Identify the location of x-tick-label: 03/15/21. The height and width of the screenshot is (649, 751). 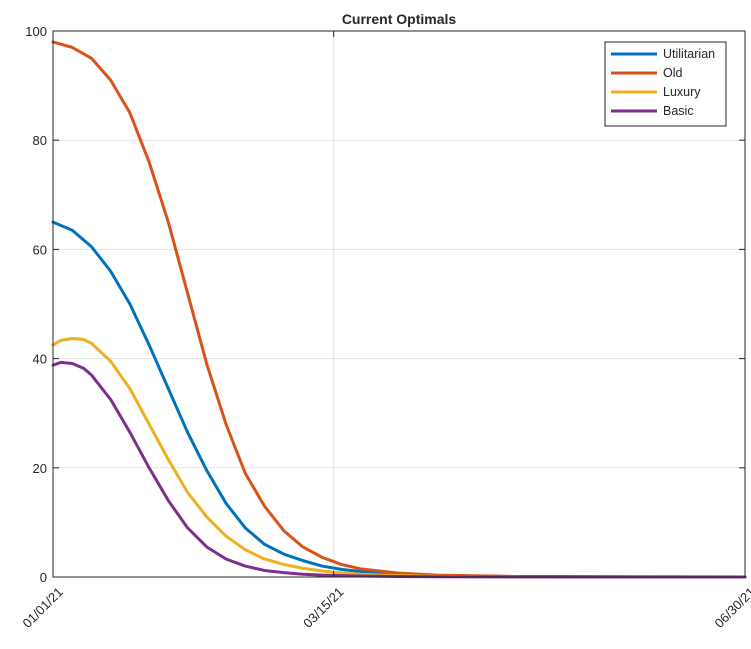
(323, 607).